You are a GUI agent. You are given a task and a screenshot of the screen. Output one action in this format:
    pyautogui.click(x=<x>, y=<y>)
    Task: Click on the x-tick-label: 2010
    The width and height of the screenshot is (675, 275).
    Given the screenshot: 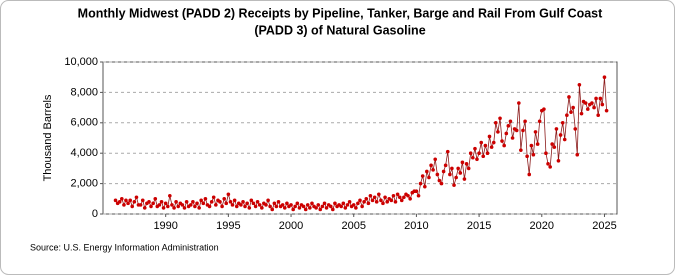 What is the action you would take?
    pyautogui.click(x=416, y=226)
    